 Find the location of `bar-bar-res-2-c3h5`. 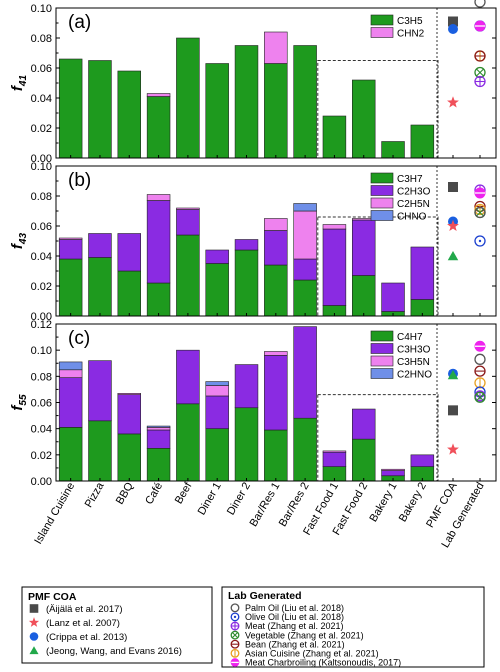

bar-bar-res-2-c3h5 is located at coordinates (305, 102).